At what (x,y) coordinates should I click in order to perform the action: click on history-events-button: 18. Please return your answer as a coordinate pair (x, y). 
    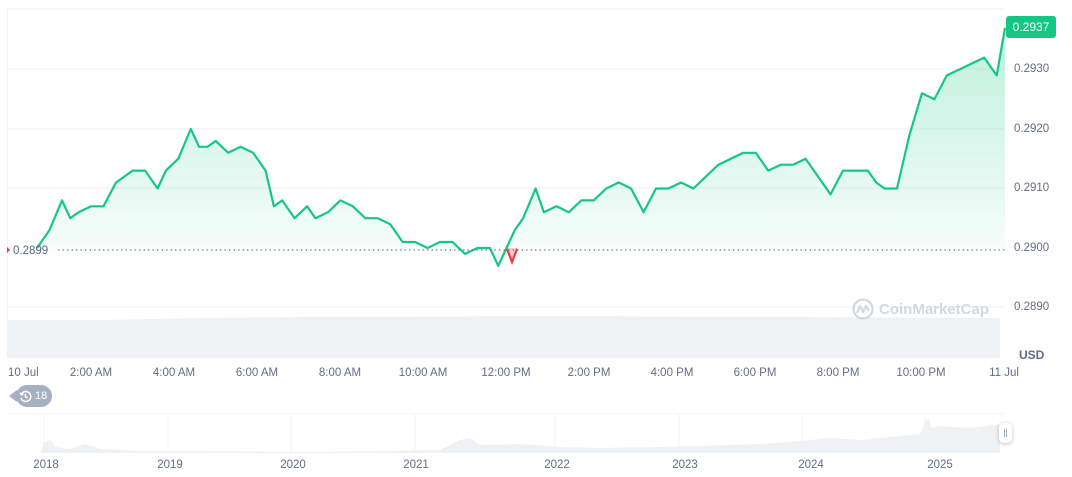
    Looking at the image, I should click on (30, 396).